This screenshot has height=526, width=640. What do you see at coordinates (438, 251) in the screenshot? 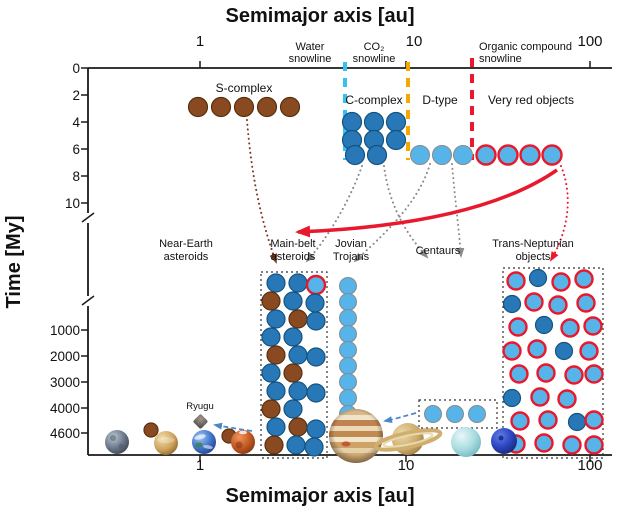
I see `centaurs-label: Centaurs` at bounding box center [438, 251].